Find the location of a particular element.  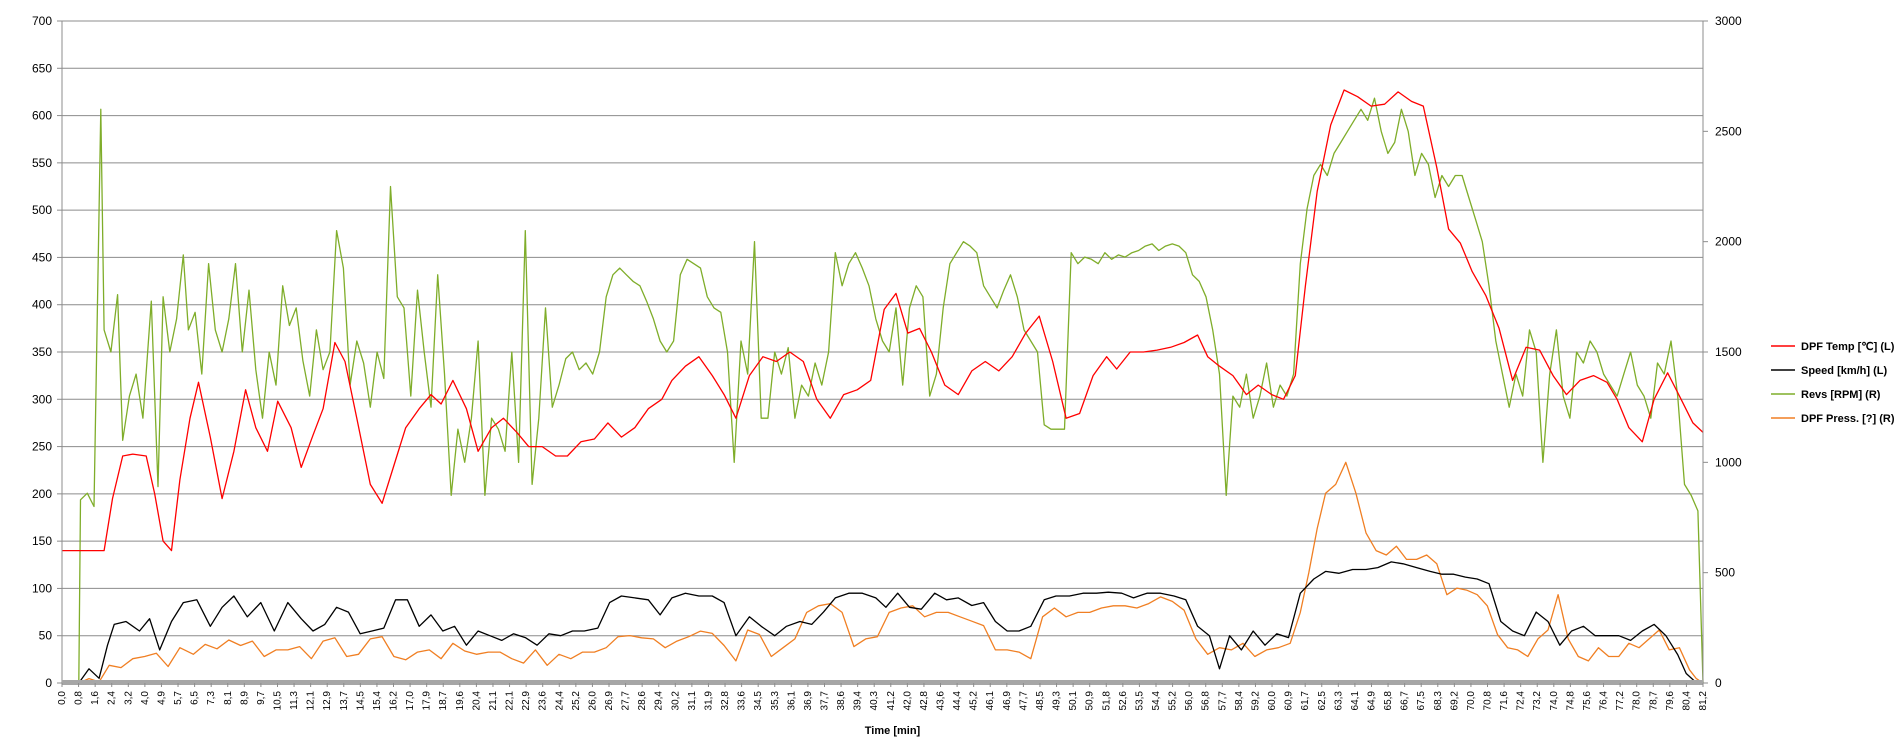

x-tick-label: 37,7 is located at coordinates (824, 701).